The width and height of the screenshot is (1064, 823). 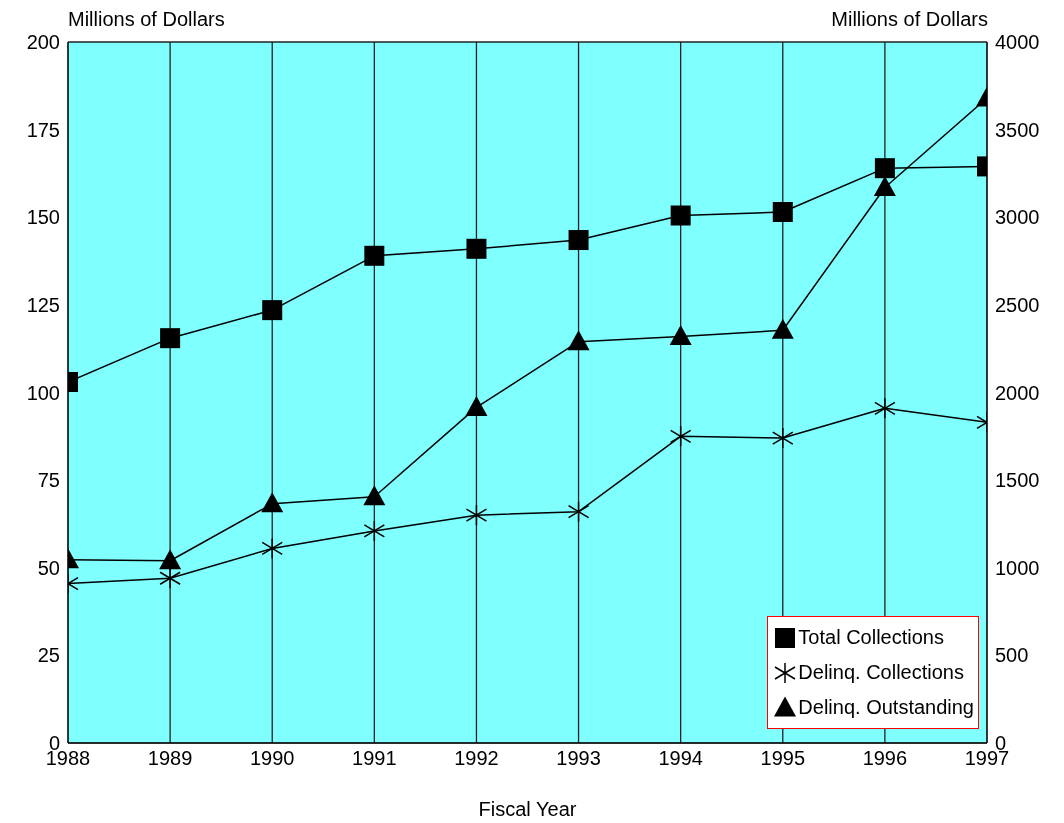 What do you see at coordinates (885, 758) in the screenshot?
I see `x-tick-label: 1996` at bounding box center [885, 758].